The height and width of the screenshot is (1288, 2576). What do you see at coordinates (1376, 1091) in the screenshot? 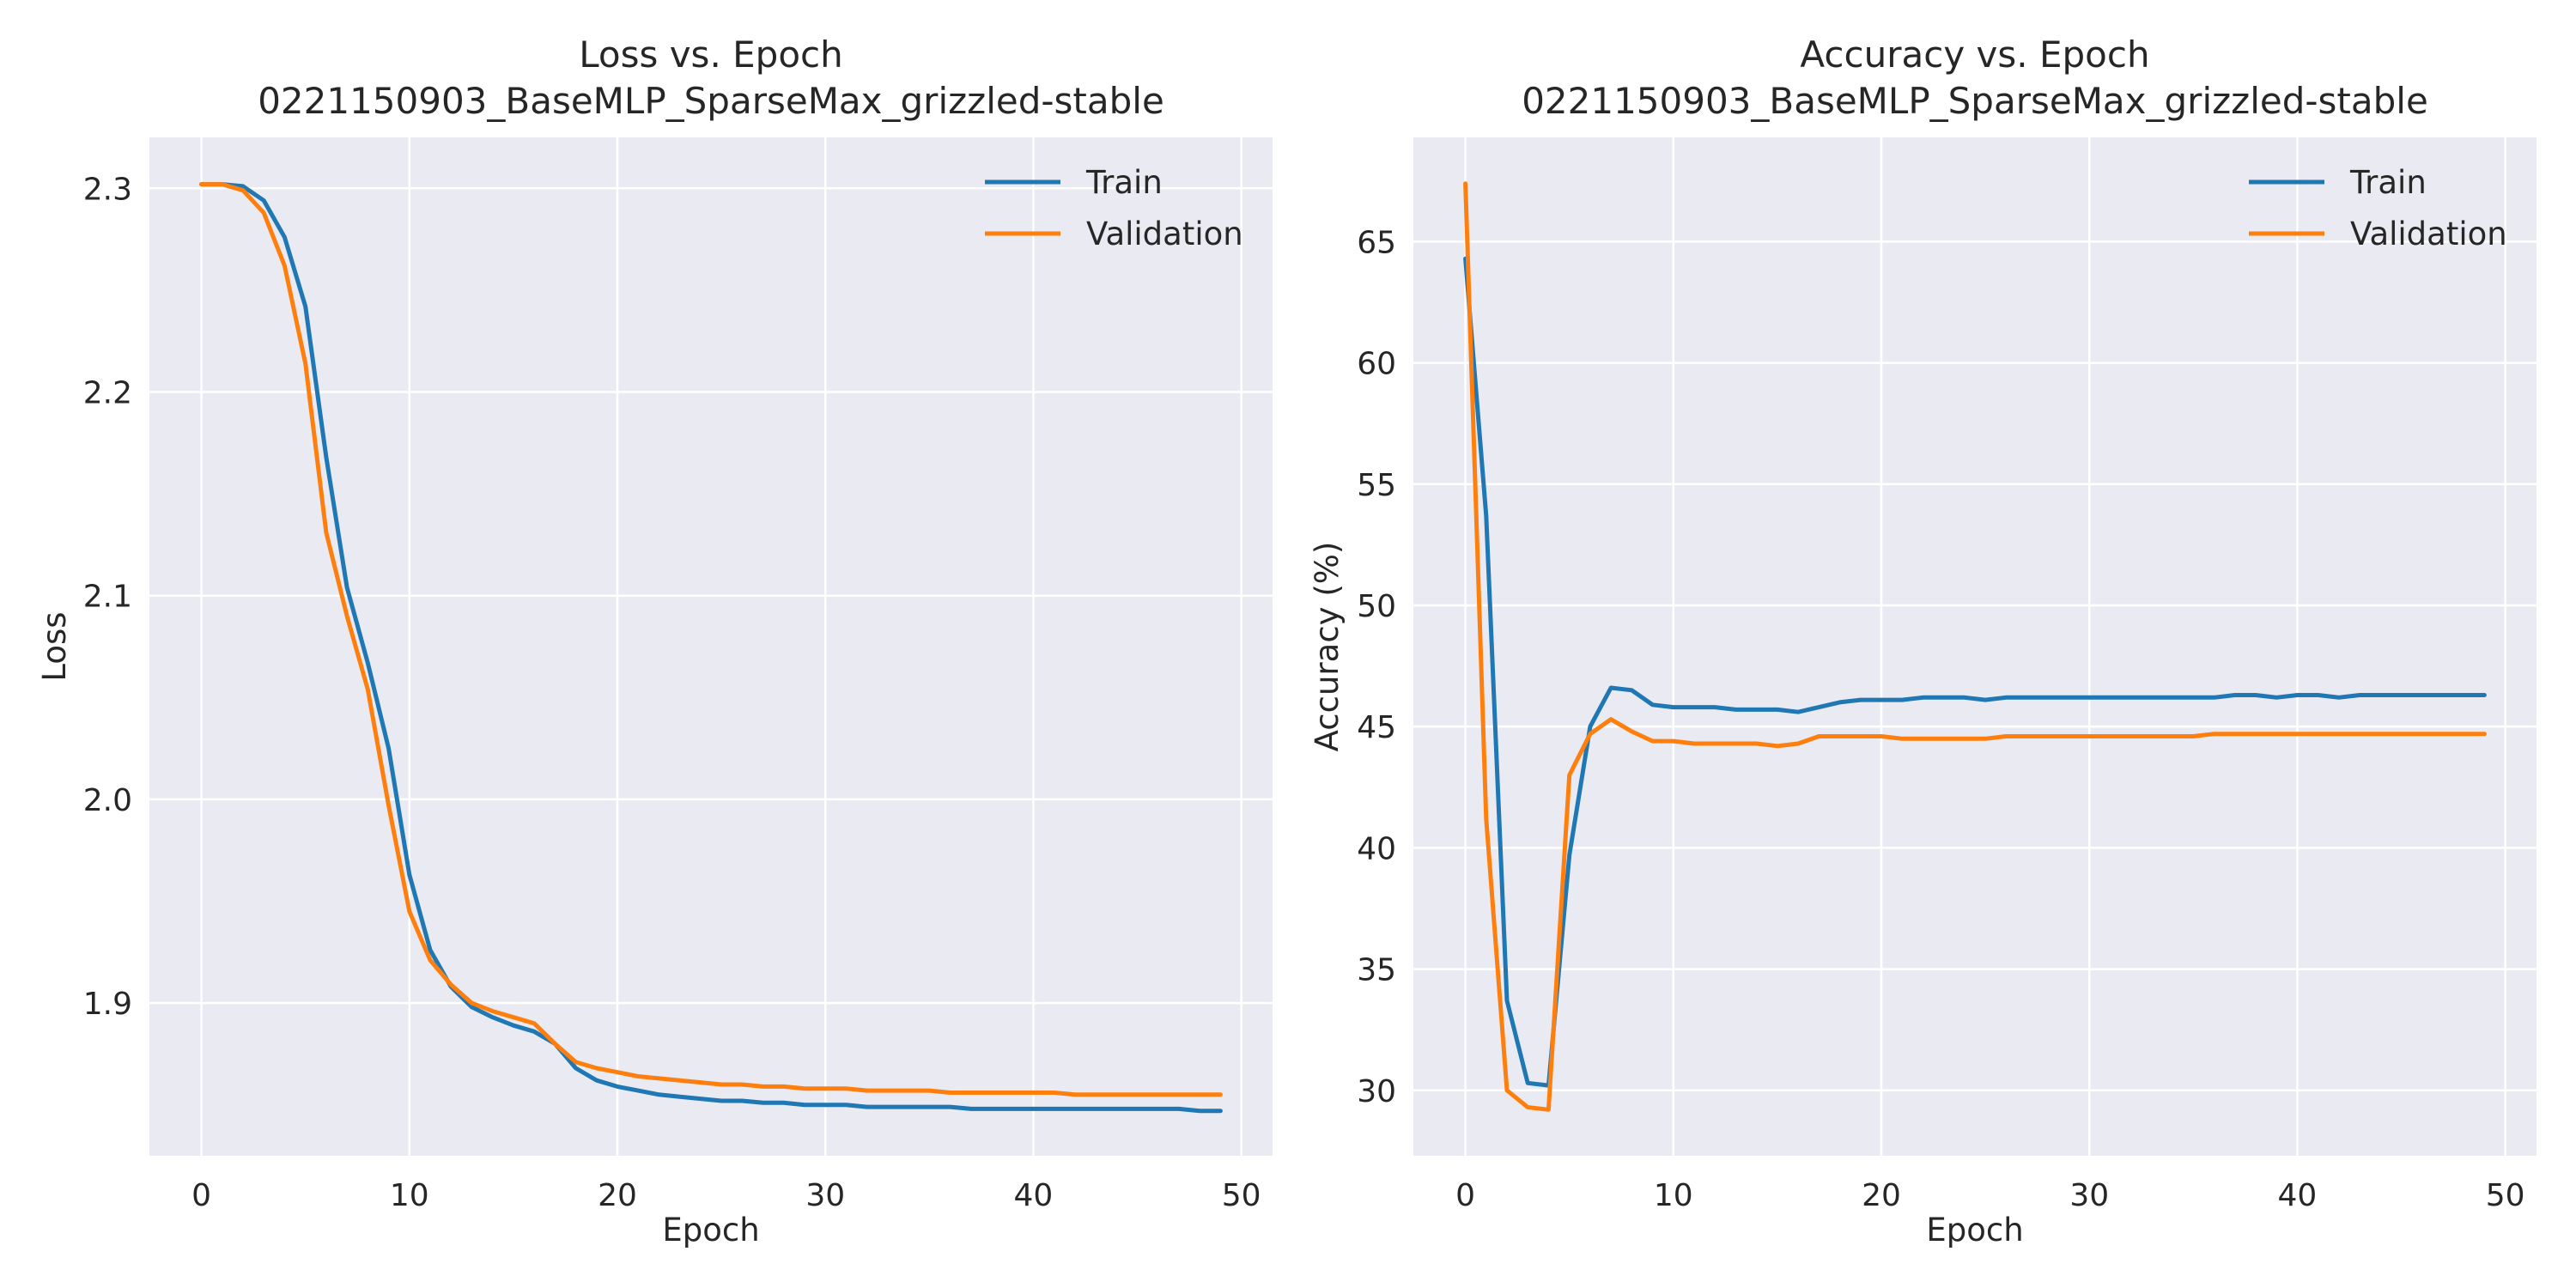
I see `accuracy-y-tick-label: 30` at bounding box center [1376, 1091].